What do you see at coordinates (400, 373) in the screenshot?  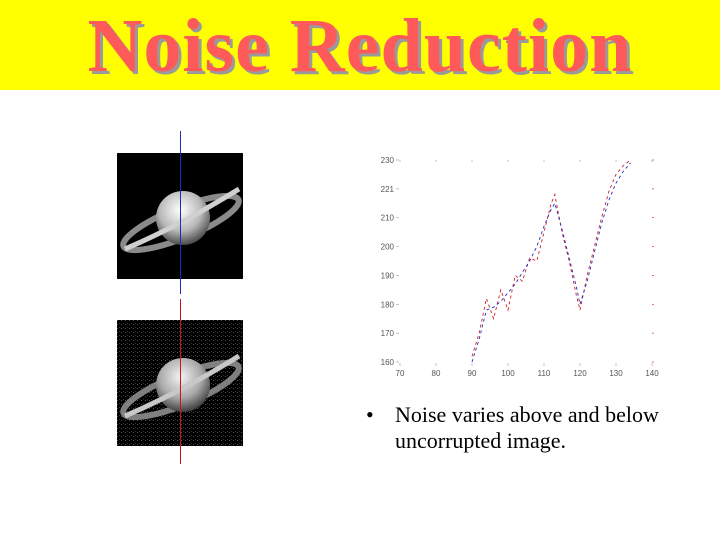 I see `x-tick-label: 70` at bounding box center [400, 373].